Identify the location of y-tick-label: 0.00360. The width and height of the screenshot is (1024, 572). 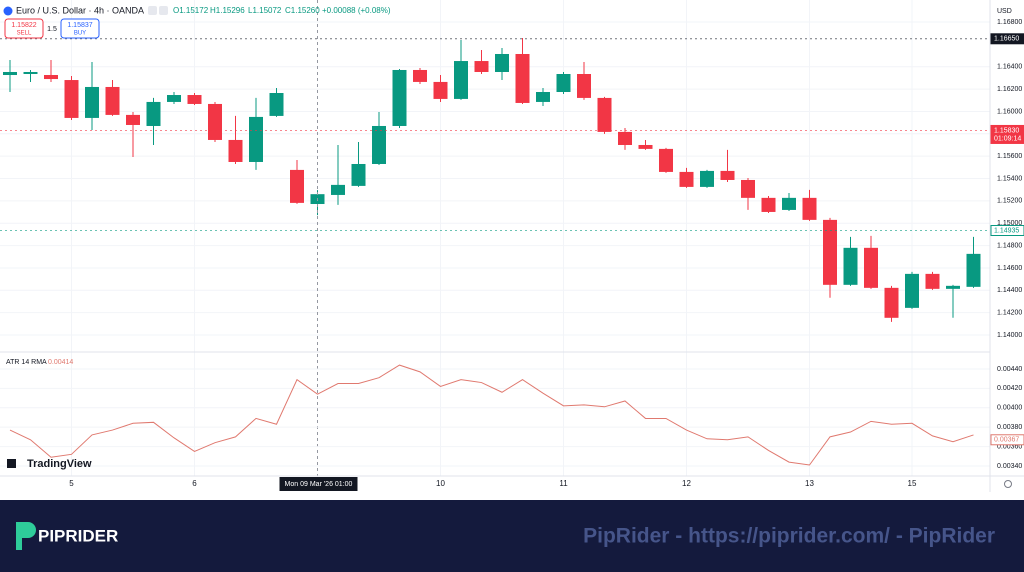
(1009, 446).